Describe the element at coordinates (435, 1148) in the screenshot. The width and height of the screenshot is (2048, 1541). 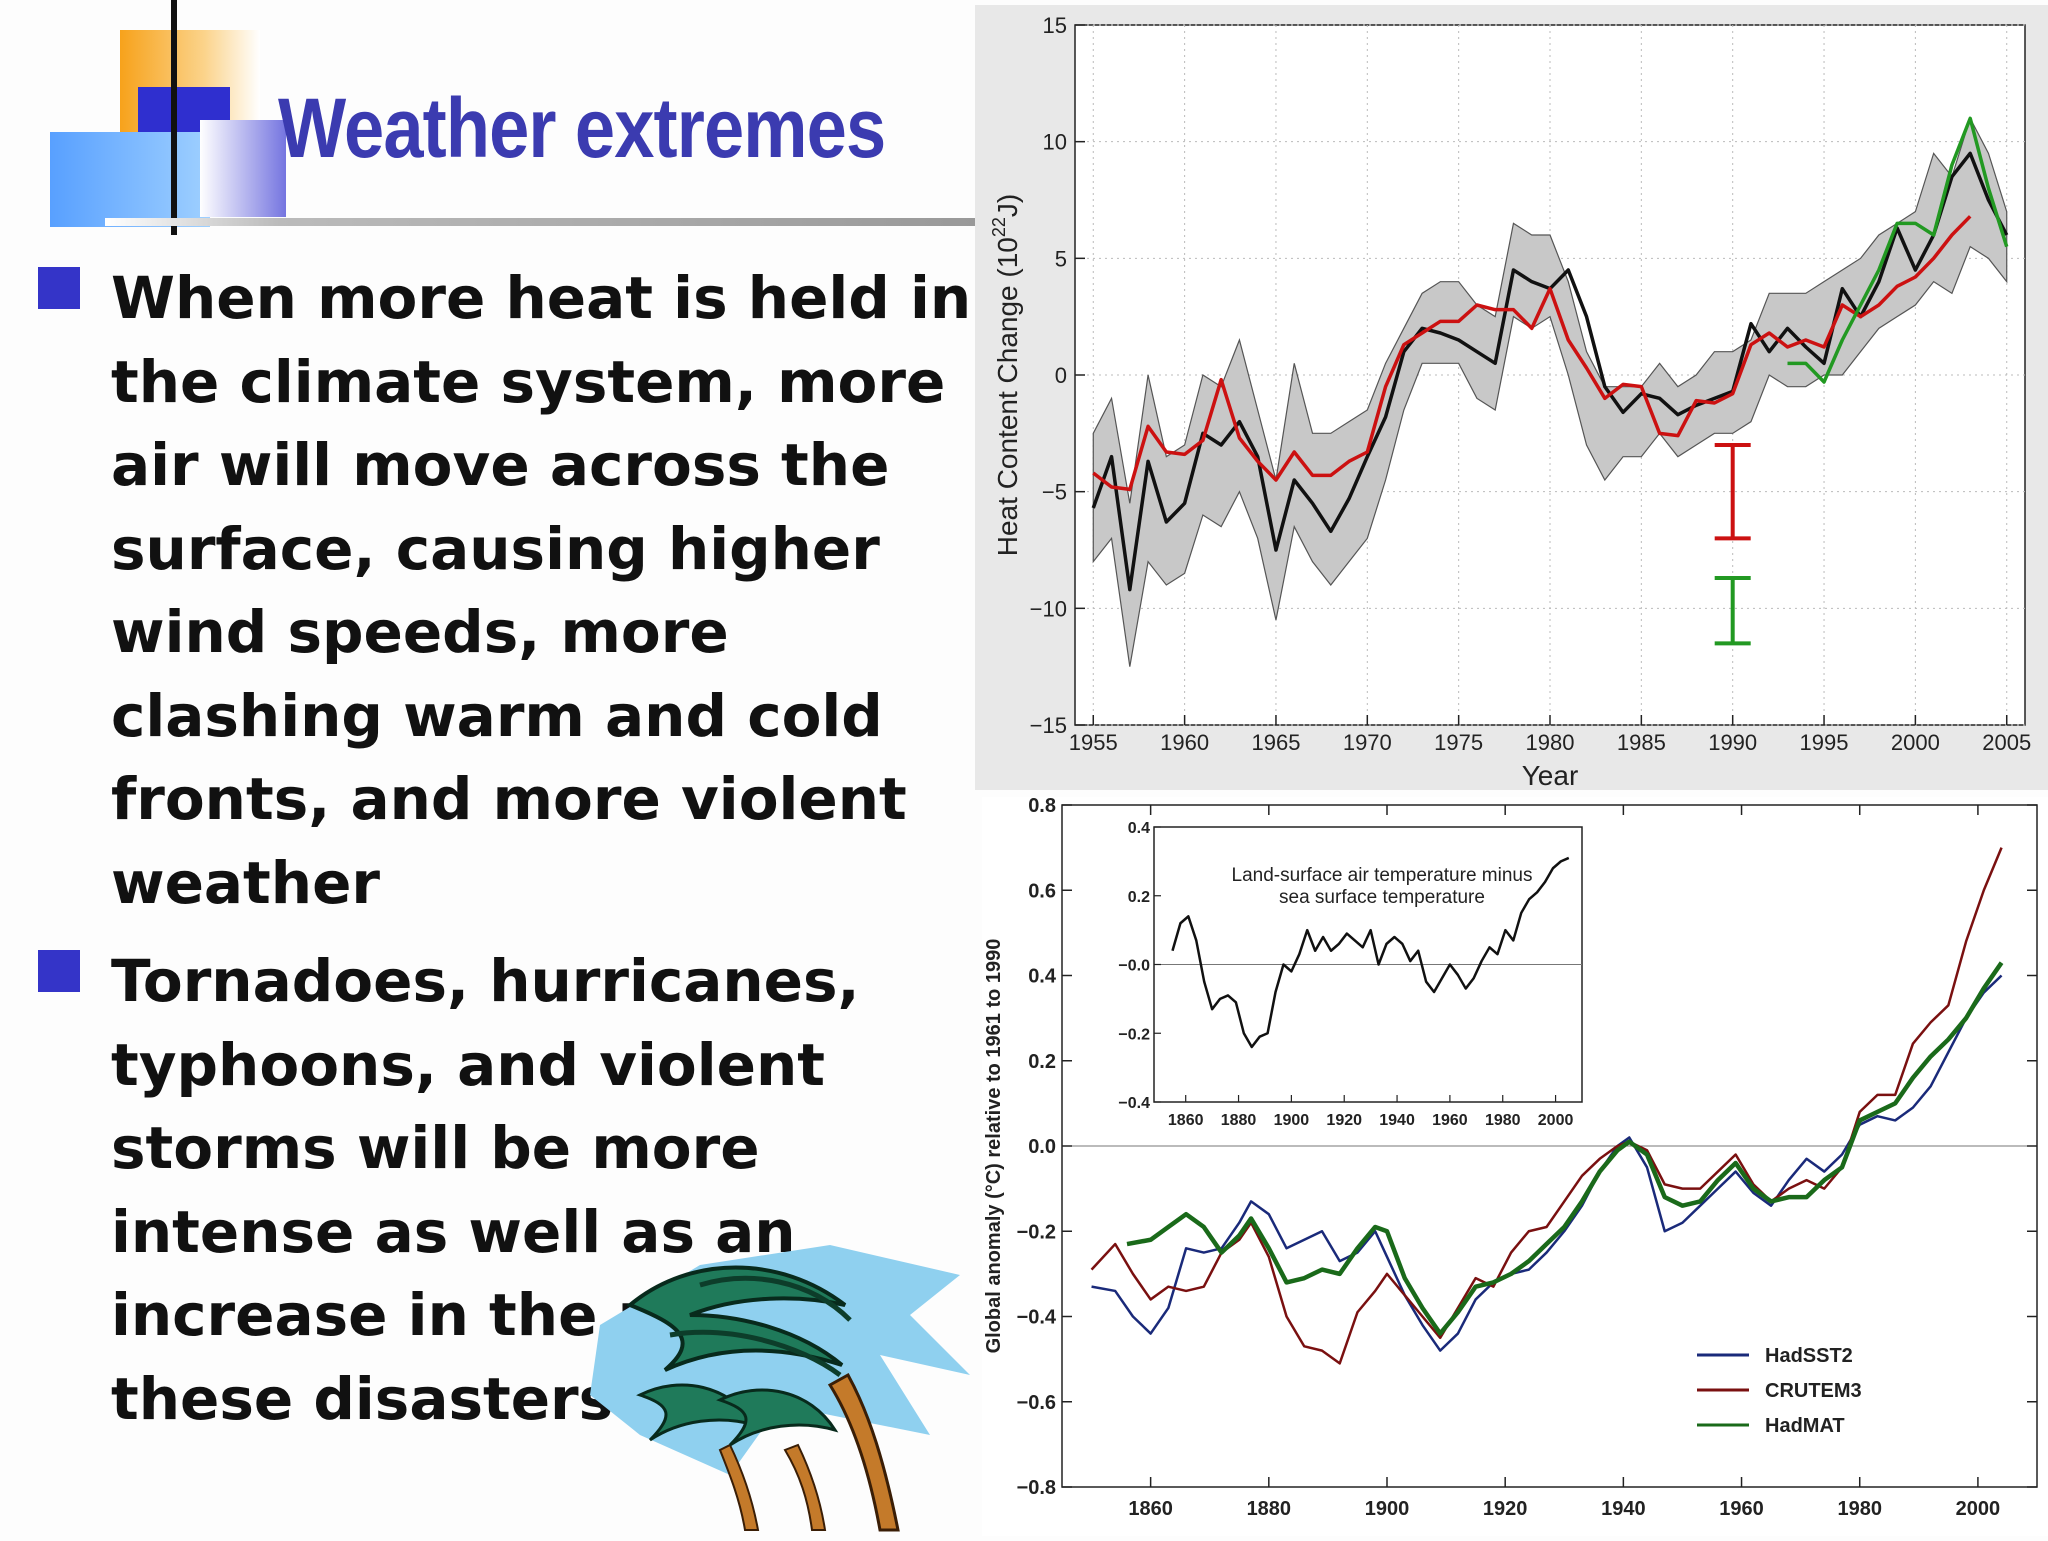
I see `bullet-line: storms will be more` at that location.